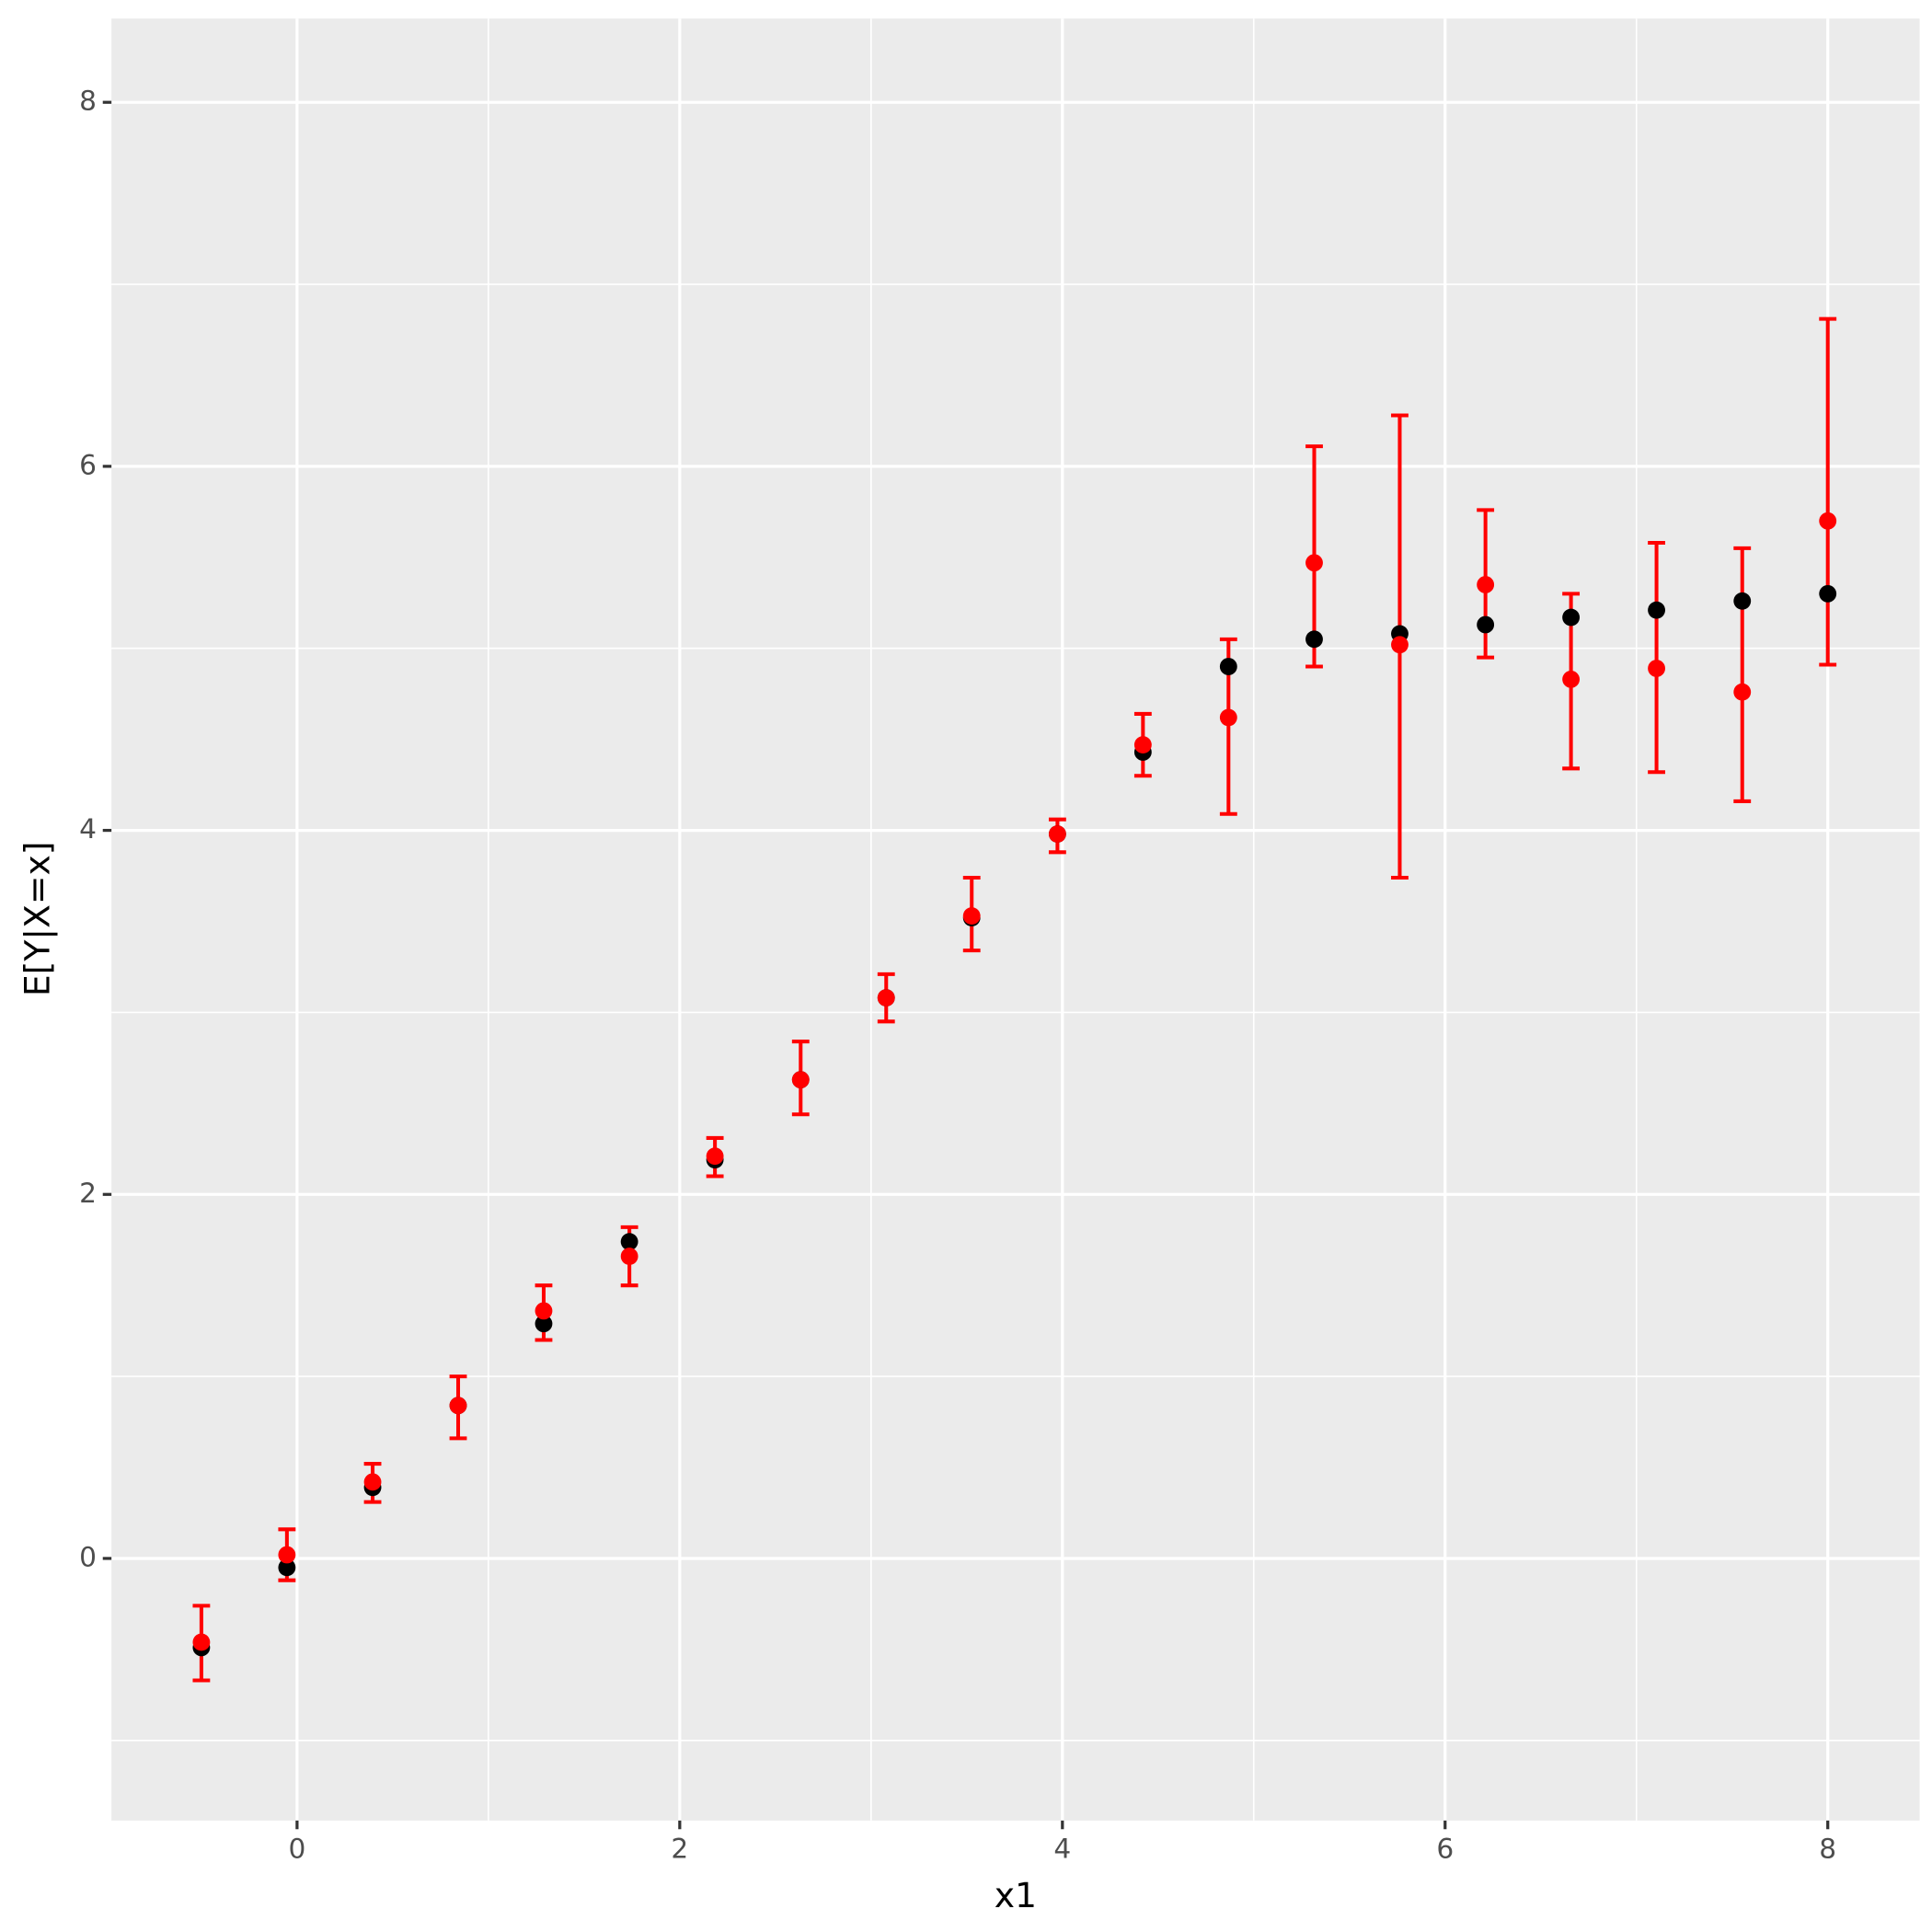 The height and width of the screenshot is (1932, 1932). Describe the element at coordinates (88, 829) in the screenshot. I see `y-tick-label: 4` at that location.